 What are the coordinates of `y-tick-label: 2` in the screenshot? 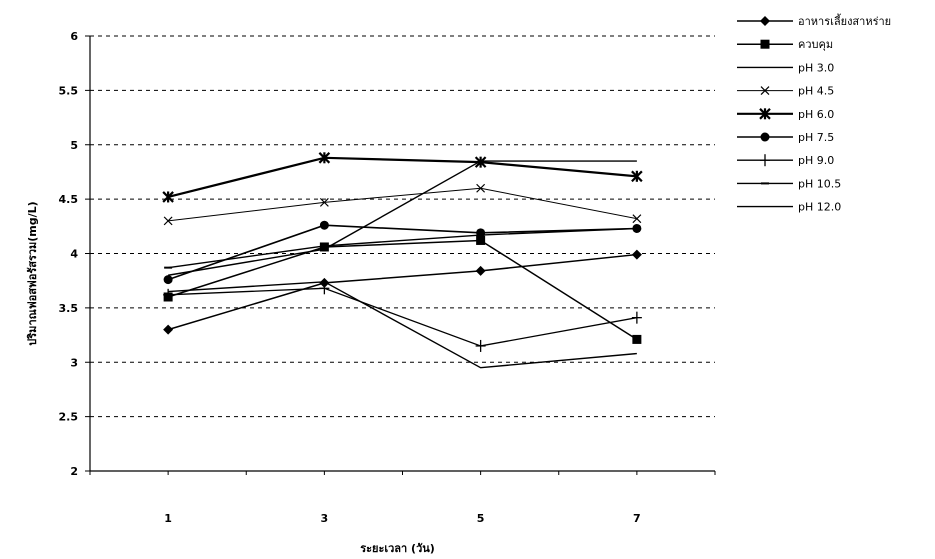 It's located at (74, 471).